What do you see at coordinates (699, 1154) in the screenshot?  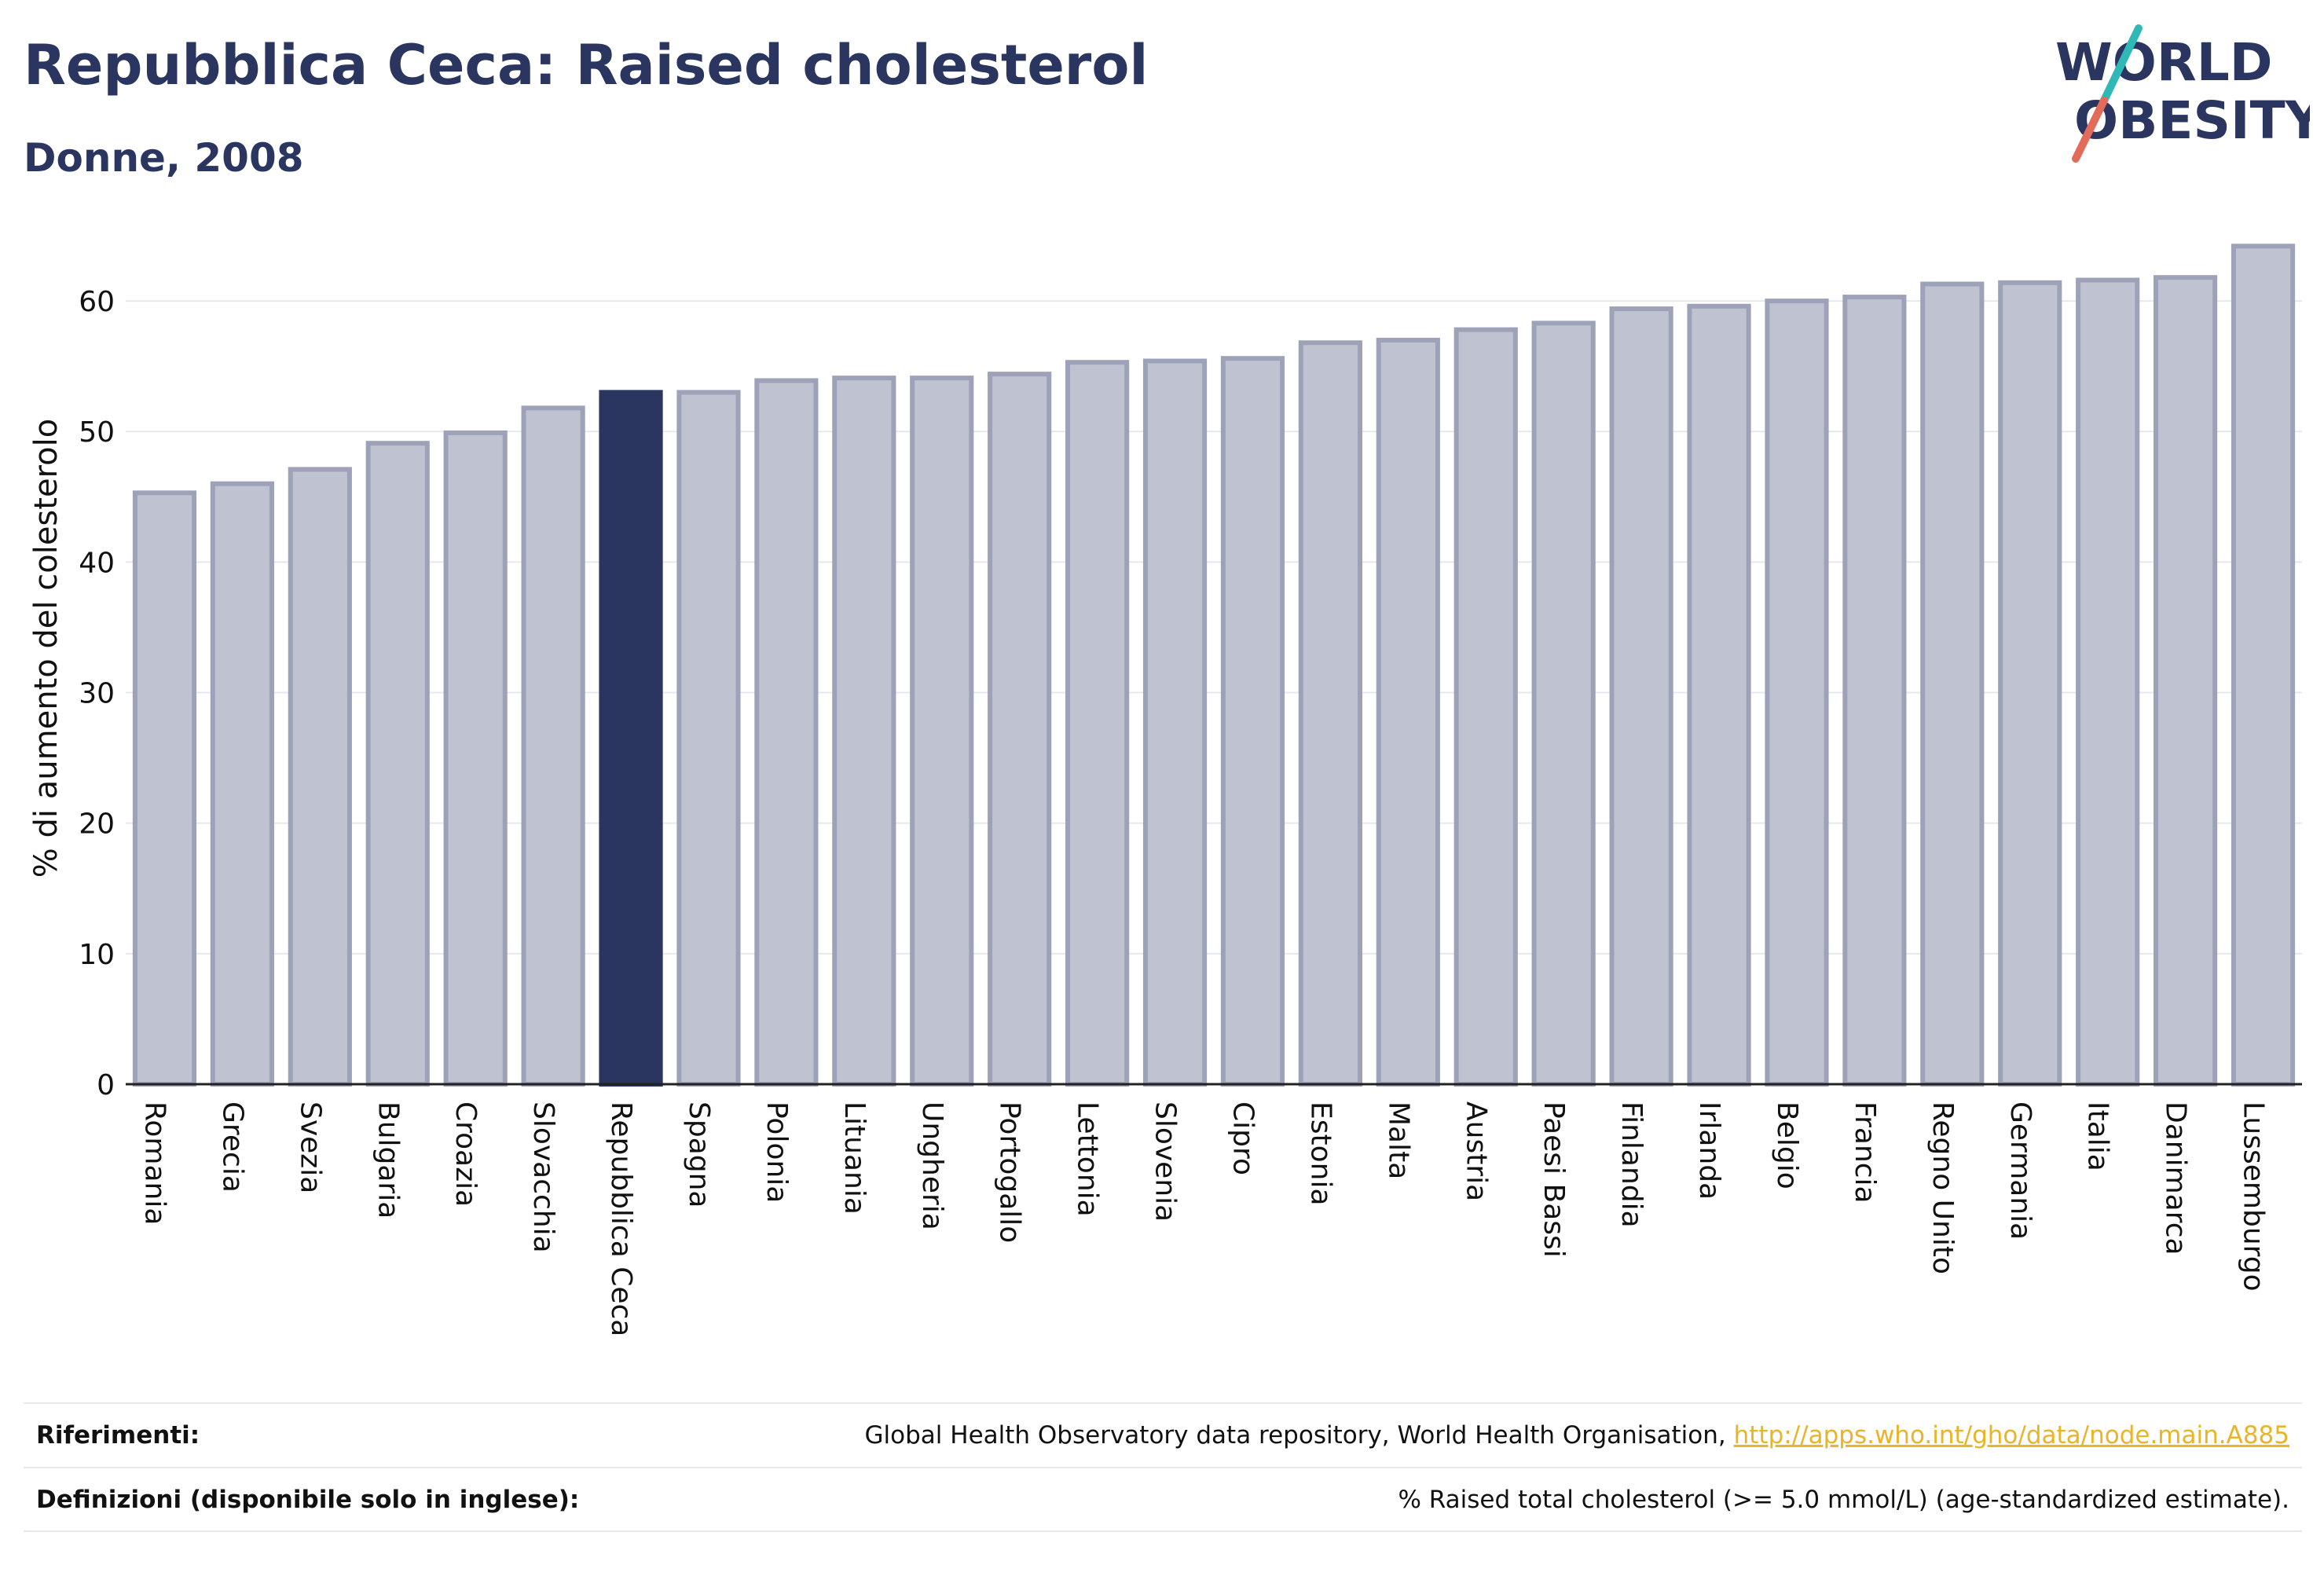 I see `x-tick-label: Spagna` at bounding box center [699, 1154].